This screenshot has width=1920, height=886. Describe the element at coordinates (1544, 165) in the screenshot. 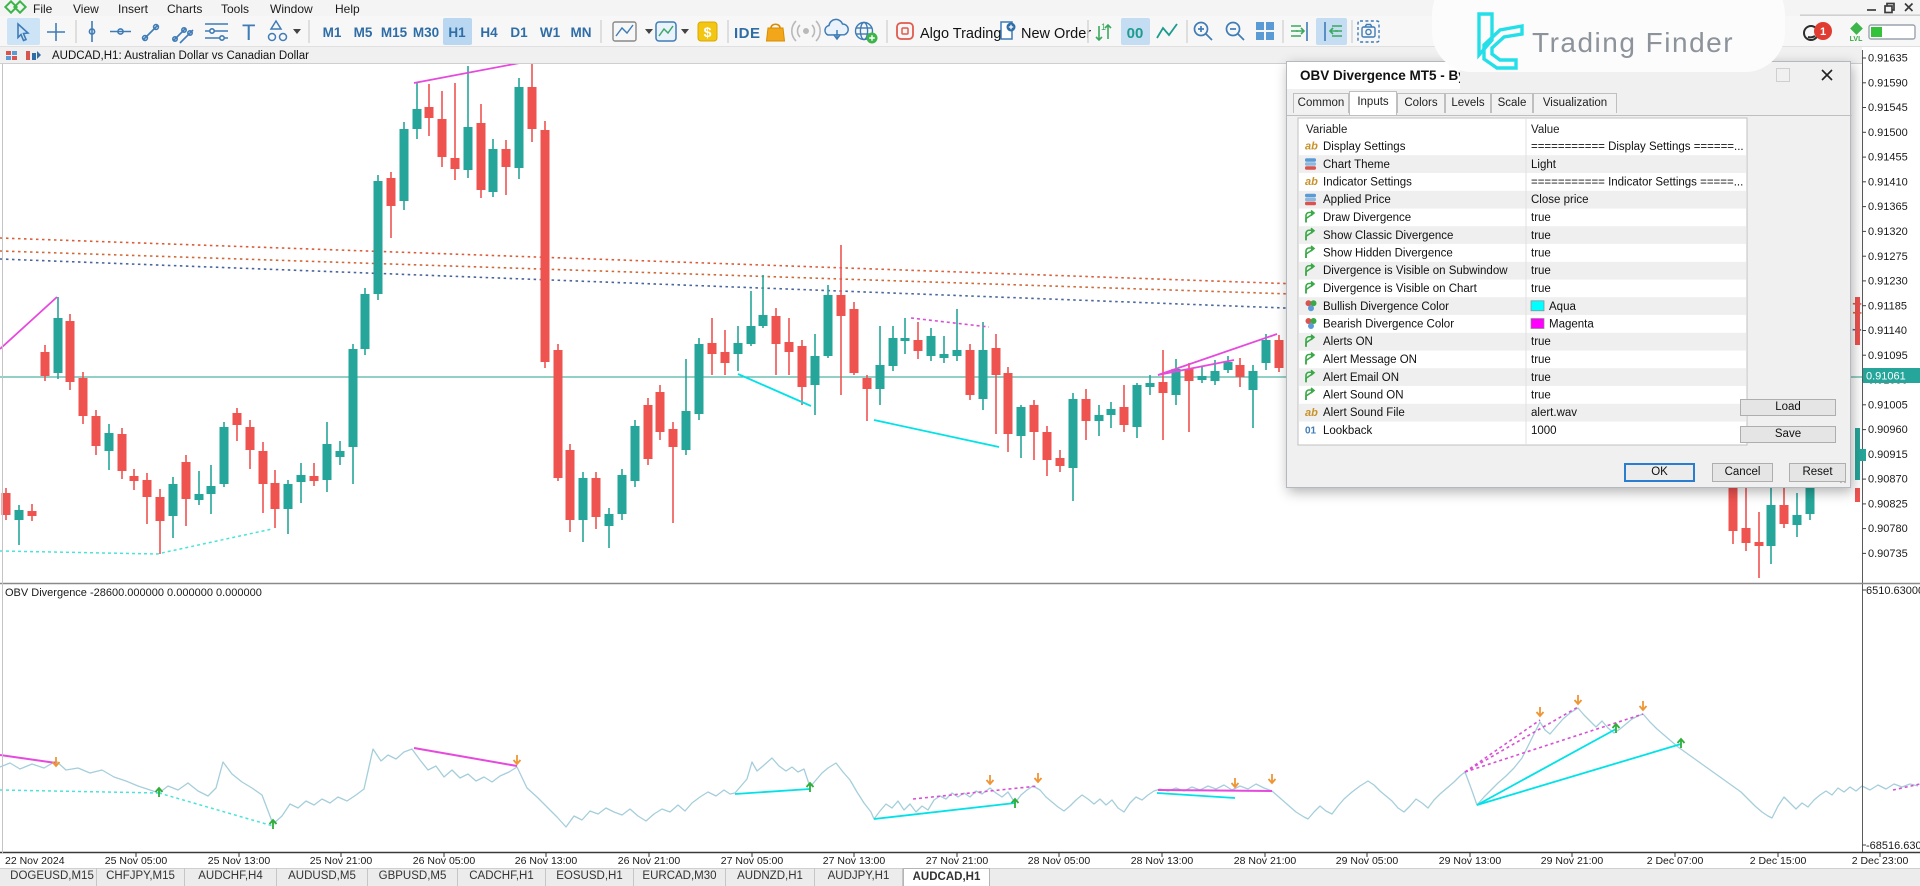

I see `svg-text: Light` at that location.